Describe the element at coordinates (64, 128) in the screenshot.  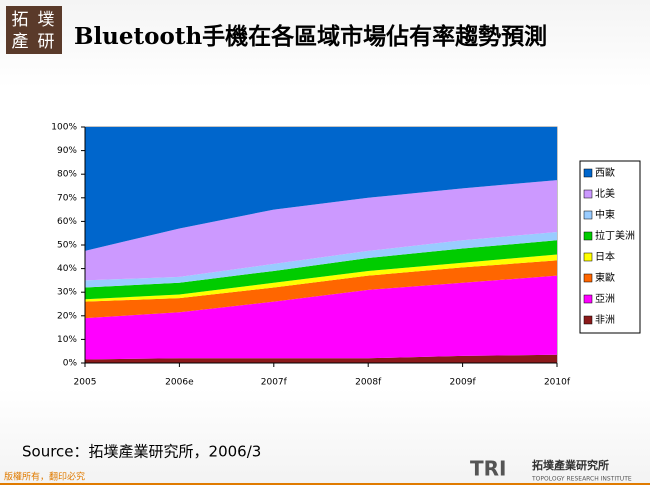
I see `y-tick-label: 100%` at that location.